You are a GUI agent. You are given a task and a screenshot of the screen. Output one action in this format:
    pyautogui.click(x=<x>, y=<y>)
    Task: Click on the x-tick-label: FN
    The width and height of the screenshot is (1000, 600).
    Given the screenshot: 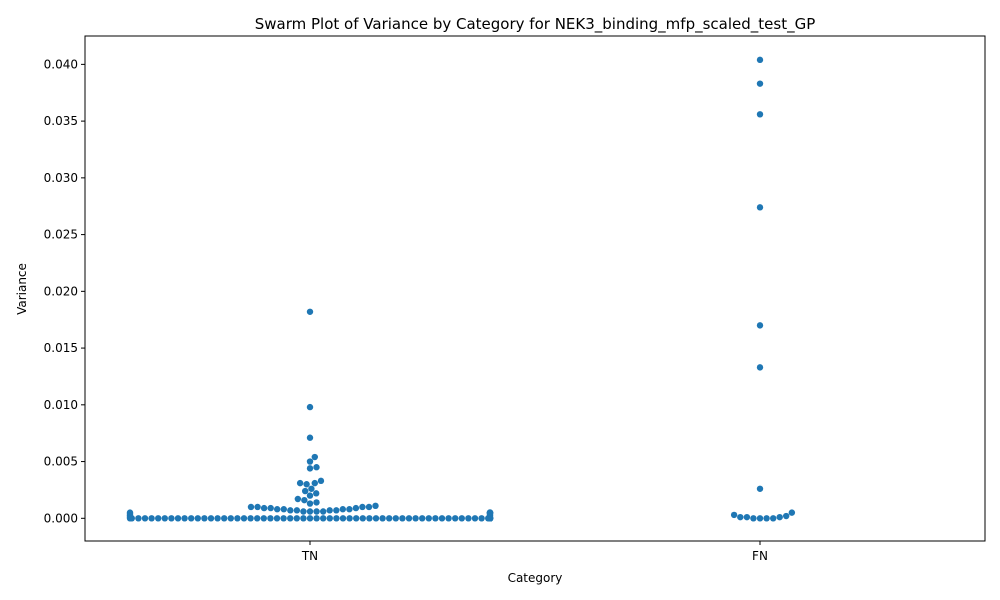 What is the action you would take?
    pyautogui.click(x=760, y=556)
    